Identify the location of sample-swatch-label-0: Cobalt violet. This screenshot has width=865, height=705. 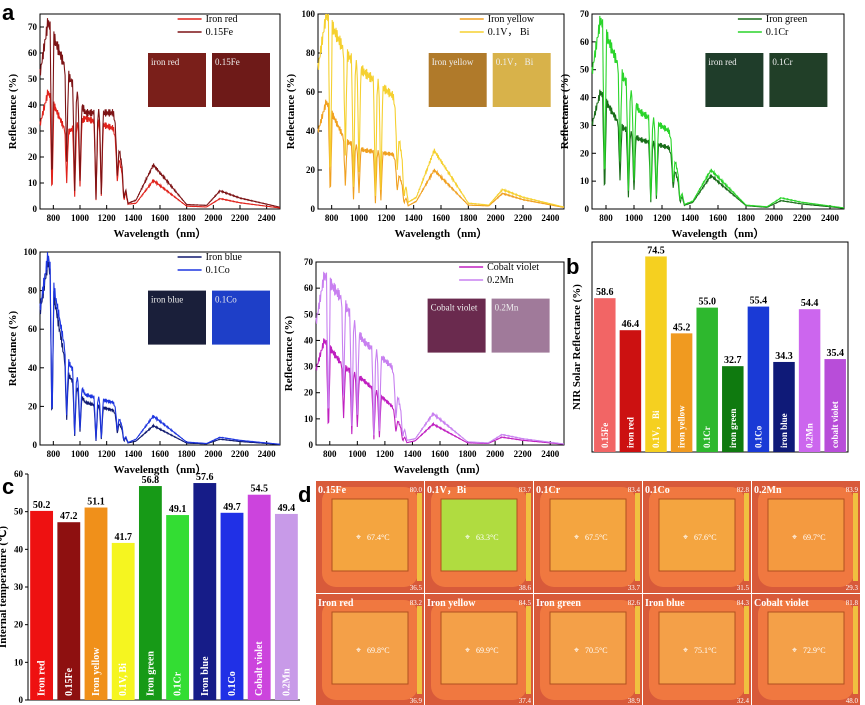
(454, 308).